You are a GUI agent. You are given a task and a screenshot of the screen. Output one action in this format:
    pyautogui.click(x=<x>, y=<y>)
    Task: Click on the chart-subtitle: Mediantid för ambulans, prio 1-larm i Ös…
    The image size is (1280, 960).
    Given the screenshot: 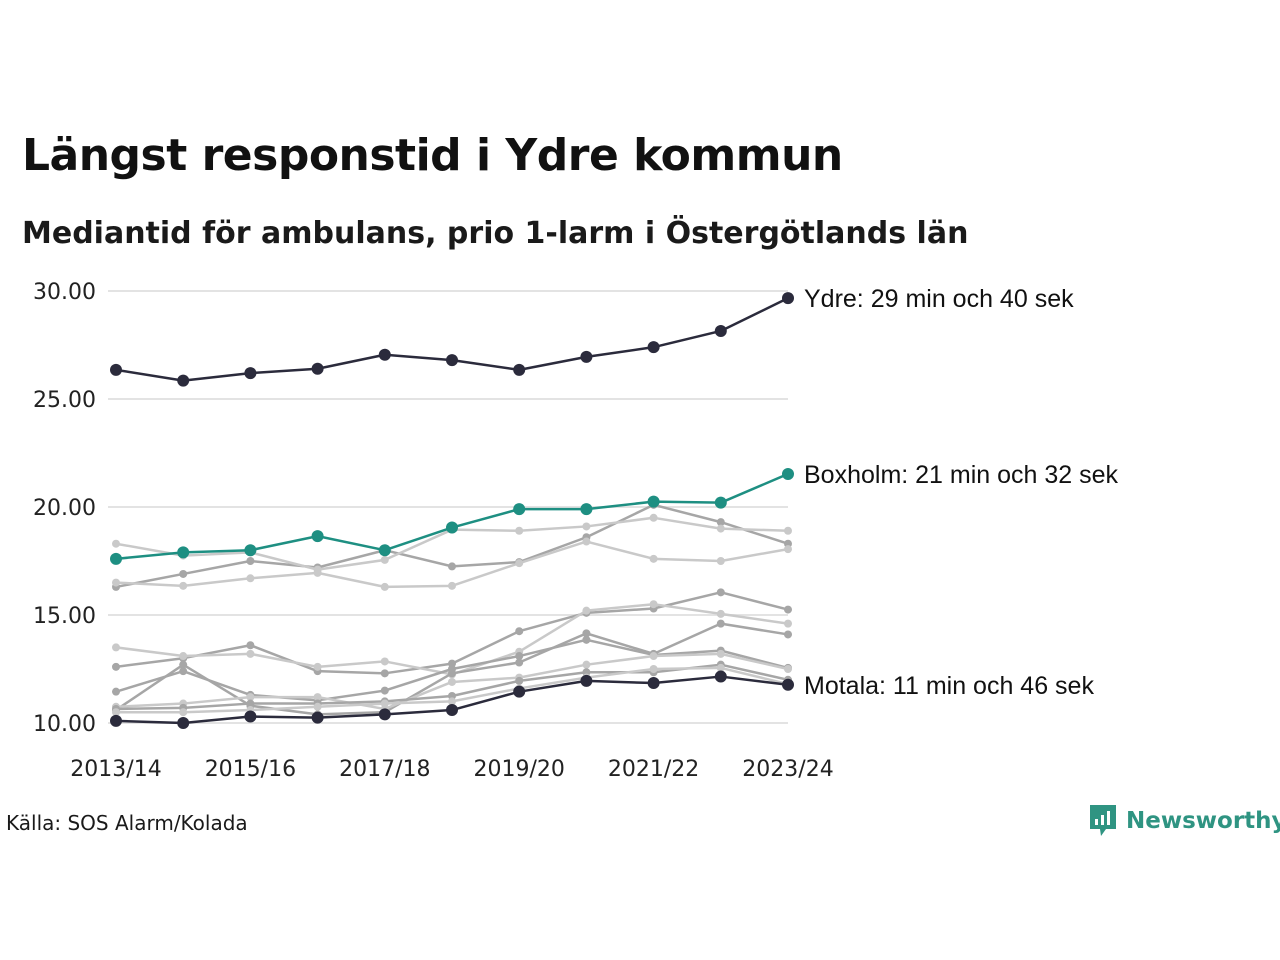 What is the action you would take?
    pyautogui.click(x=495, y=233)
    